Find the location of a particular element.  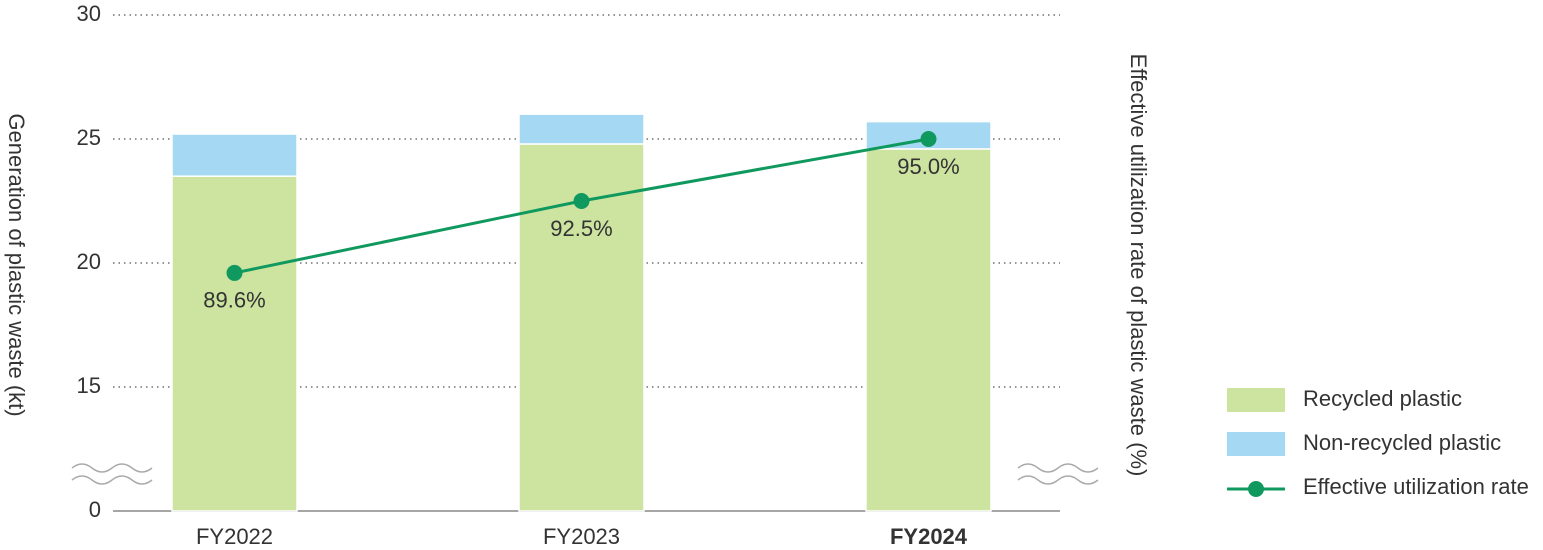

legend-marker is located at coordinates (1256, 489).